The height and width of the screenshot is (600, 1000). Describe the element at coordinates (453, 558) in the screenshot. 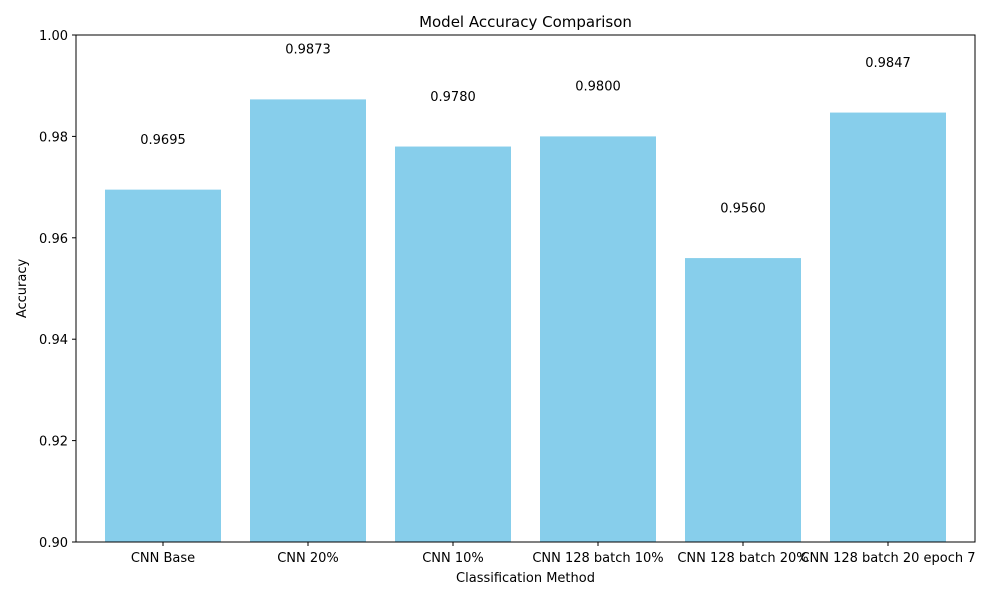

I see `x-tick-label-2: CNN 10%` at that location.